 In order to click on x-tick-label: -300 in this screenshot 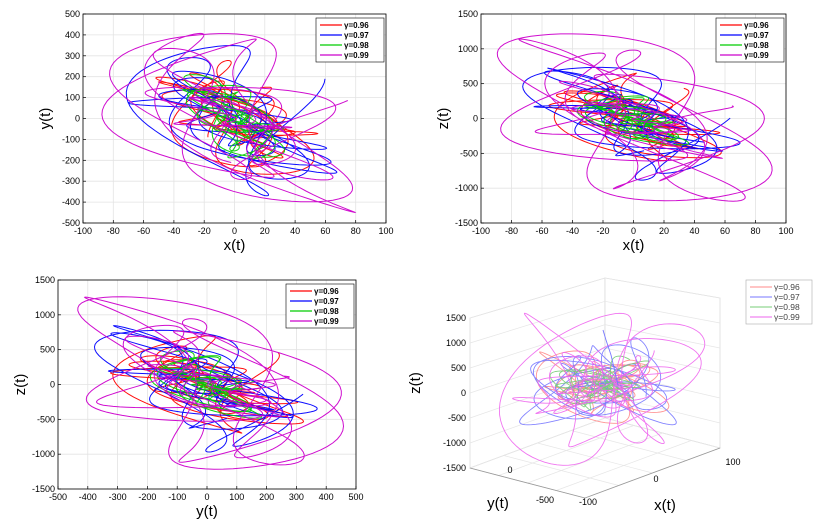, I will do `click(118, 497)`.